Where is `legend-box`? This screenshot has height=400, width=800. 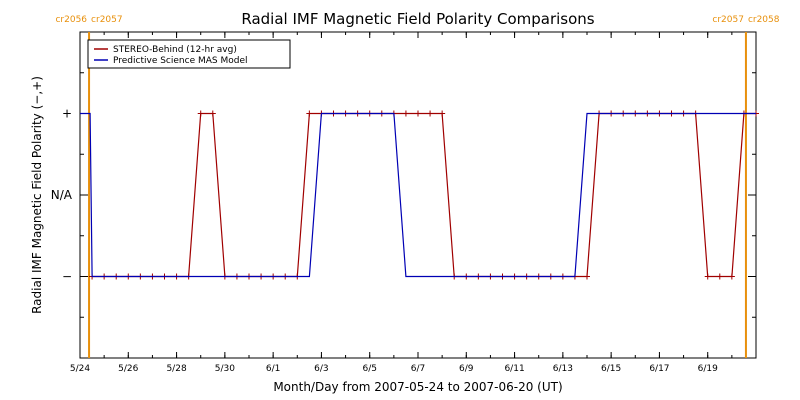 legend-box is located at coordinates (189, 54).